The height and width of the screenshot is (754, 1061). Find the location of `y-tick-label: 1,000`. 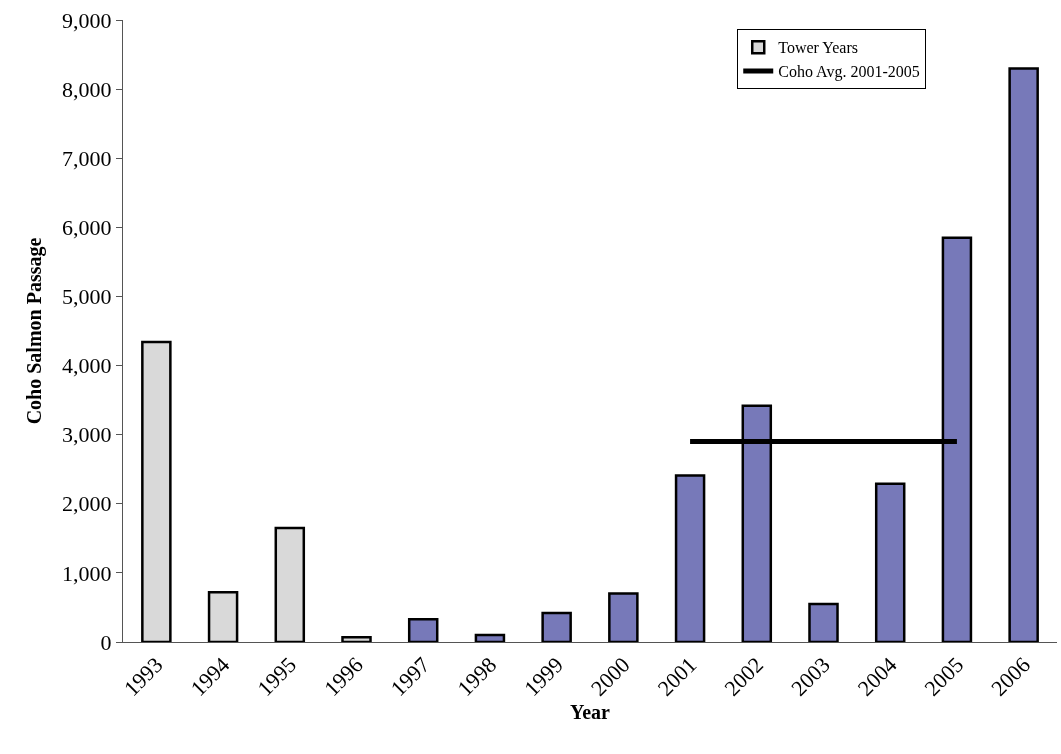

y-tick-label: 1,000 is located at coordinates (87, 573).